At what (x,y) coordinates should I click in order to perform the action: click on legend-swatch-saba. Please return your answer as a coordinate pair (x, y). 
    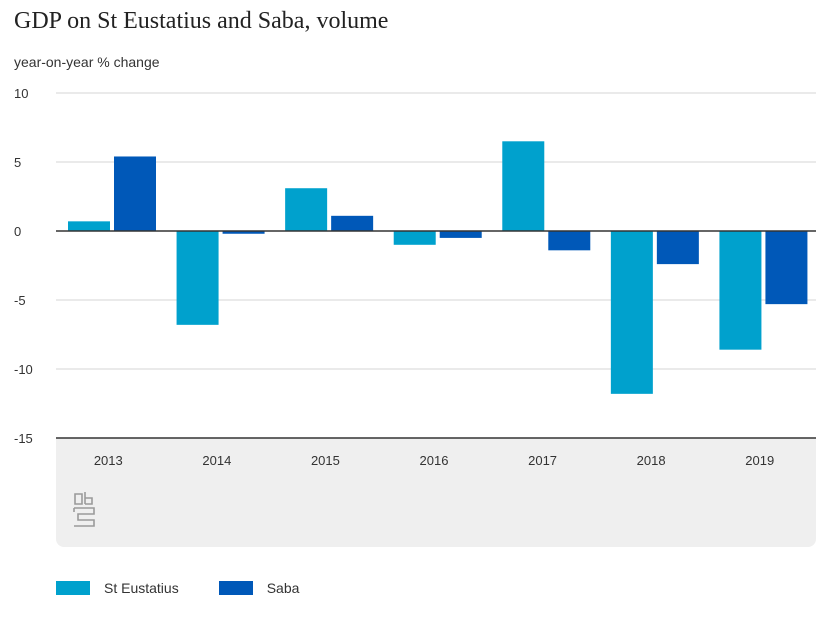
    Looking at the image, I should click on (235, 588).